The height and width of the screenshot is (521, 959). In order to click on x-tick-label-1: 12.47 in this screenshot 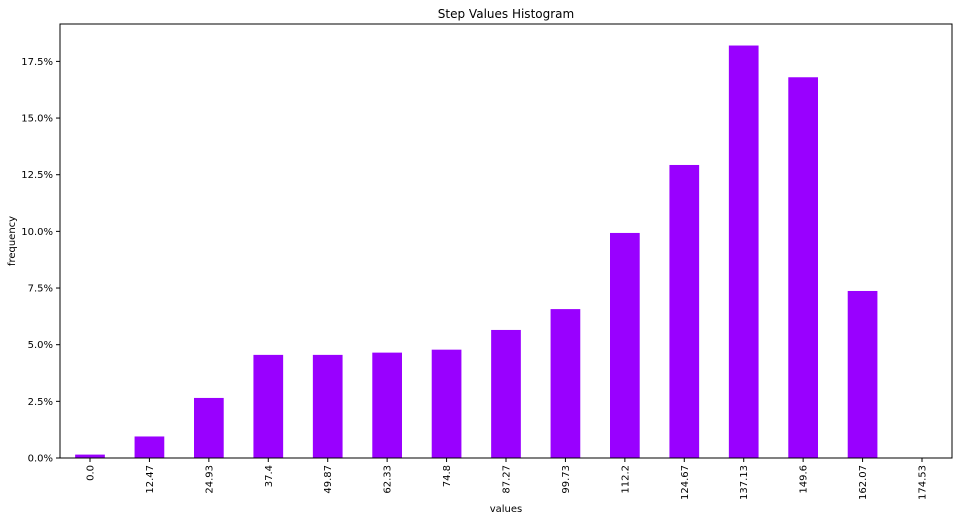, I will do `click(150, 479)`.